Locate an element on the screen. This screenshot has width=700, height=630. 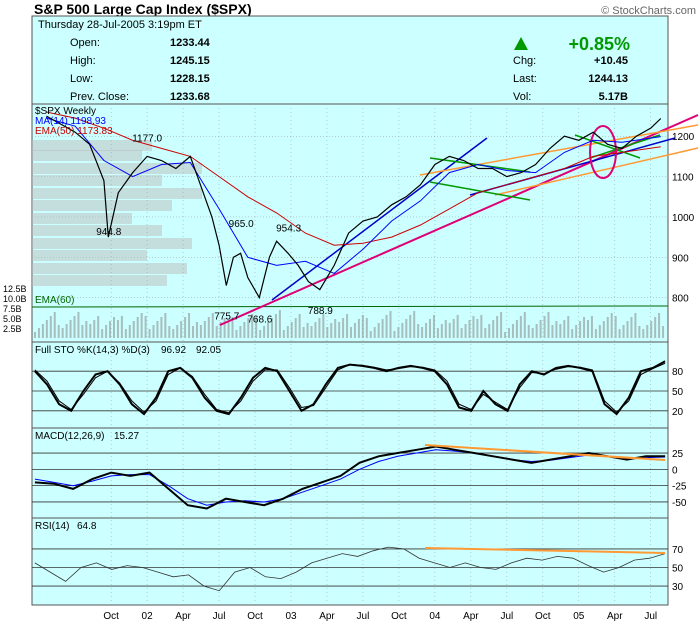
ma14-legend: MA(14) 1198.93 is located at coordinates (70, 121).